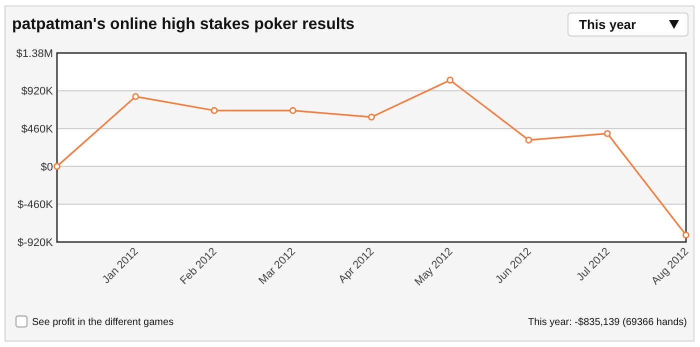 The width and height of the screenshot is (700, 347). What do you see at coordinates (34, 54) in the screenshot?
I see `y-tick-label: $1.38M` at bounding box center [34, 54].